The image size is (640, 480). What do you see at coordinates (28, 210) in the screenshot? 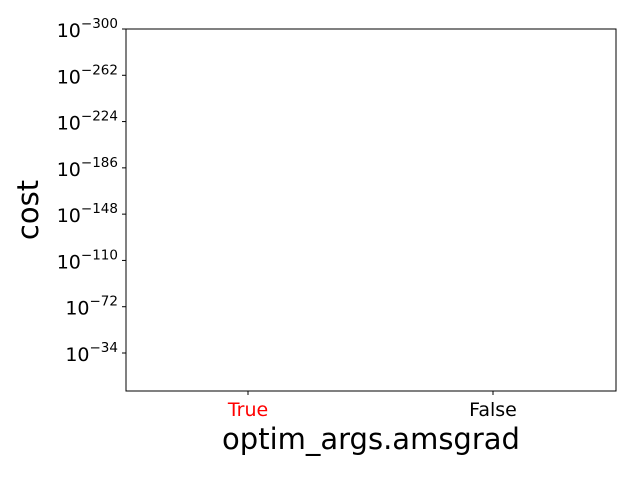
I see `y-axis-title: cost` at bounding box center [28, 210].